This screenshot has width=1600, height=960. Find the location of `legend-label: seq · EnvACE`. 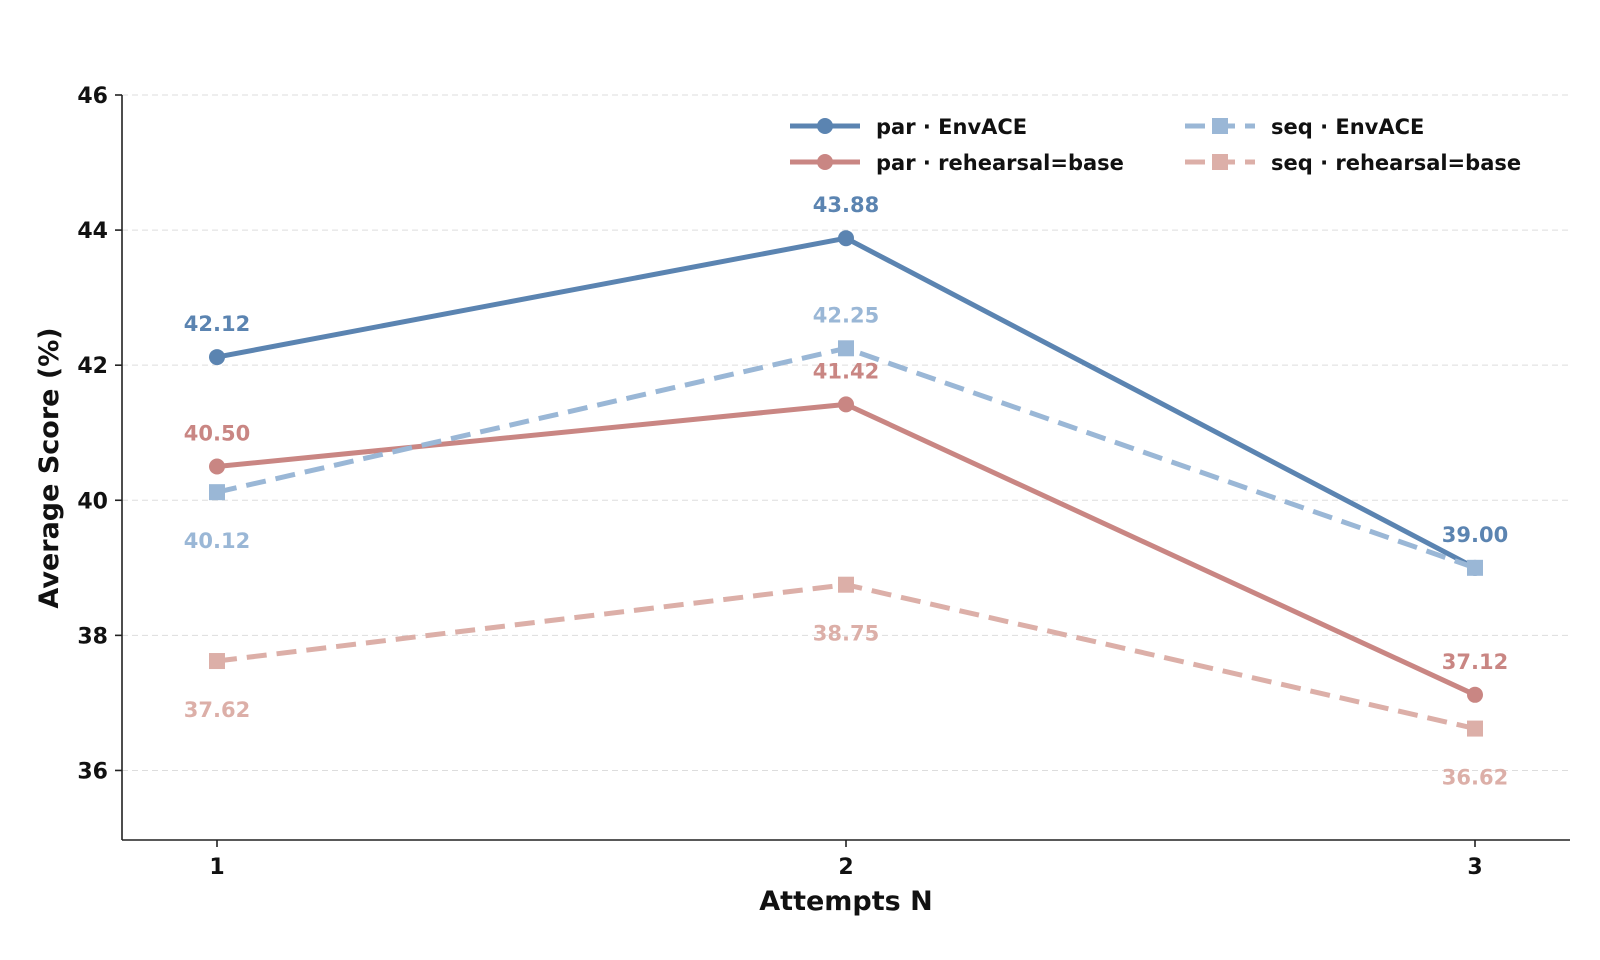

legend-label: seq · EnvACE is located at coordinates (1347, 127).